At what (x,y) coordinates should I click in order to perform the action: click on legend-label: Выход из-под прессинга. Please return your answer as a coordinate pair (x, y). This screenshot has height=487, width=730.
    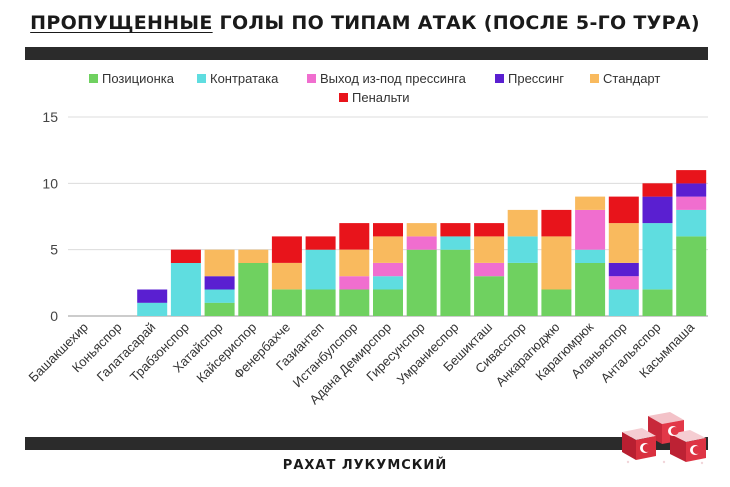
    Looking at the image, I should click on (393, 78).